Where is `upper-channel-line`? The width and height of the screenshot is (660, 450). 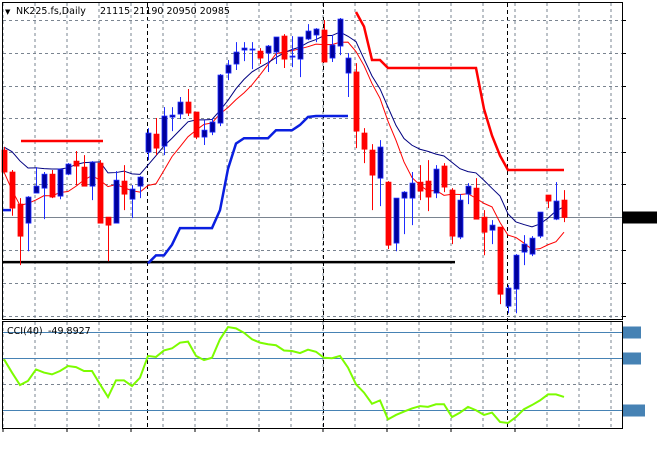
upper-channel-line is located at coordinates (459, 91).